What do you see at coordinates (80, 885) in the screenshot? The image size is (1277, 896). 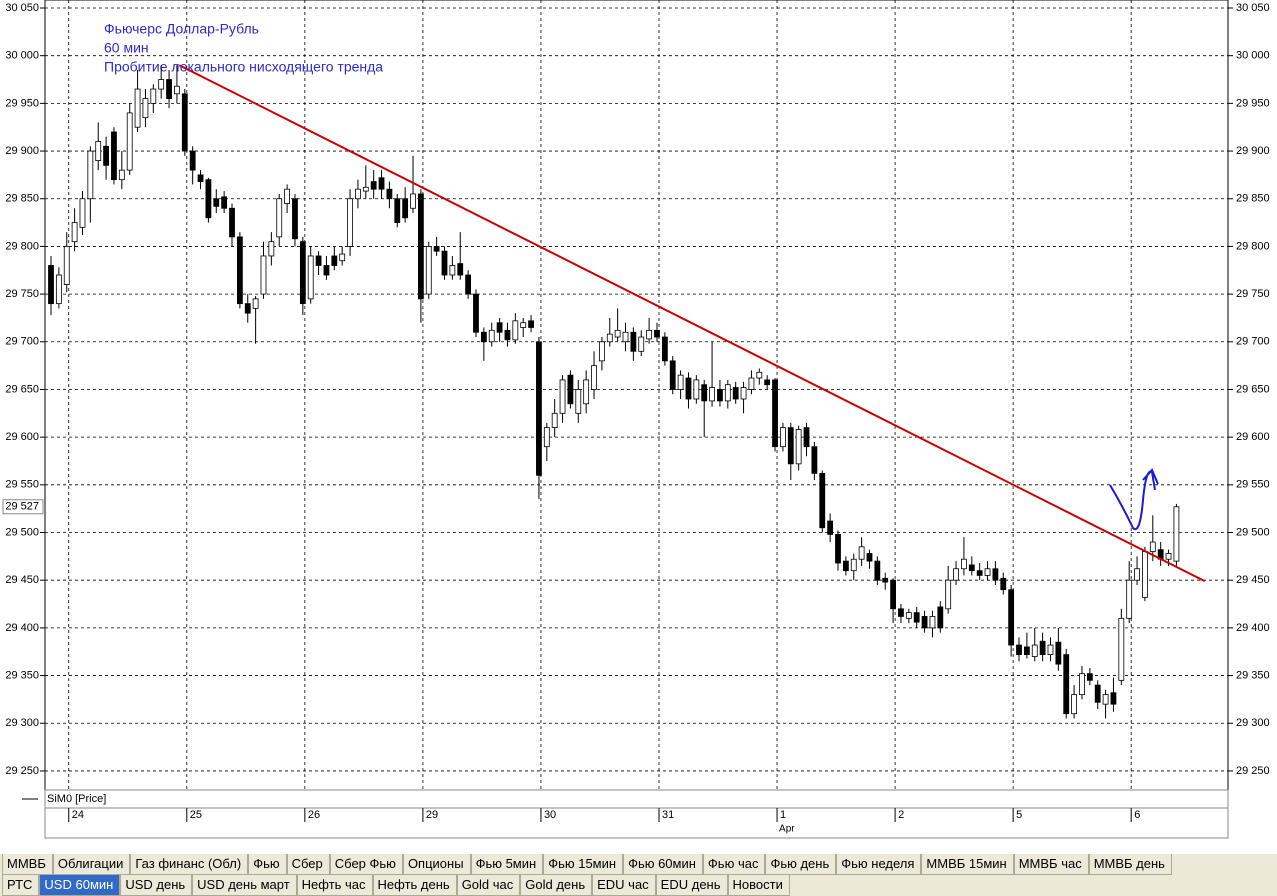 I see `tab: USD 60мин` at bounding box center [80, 885].